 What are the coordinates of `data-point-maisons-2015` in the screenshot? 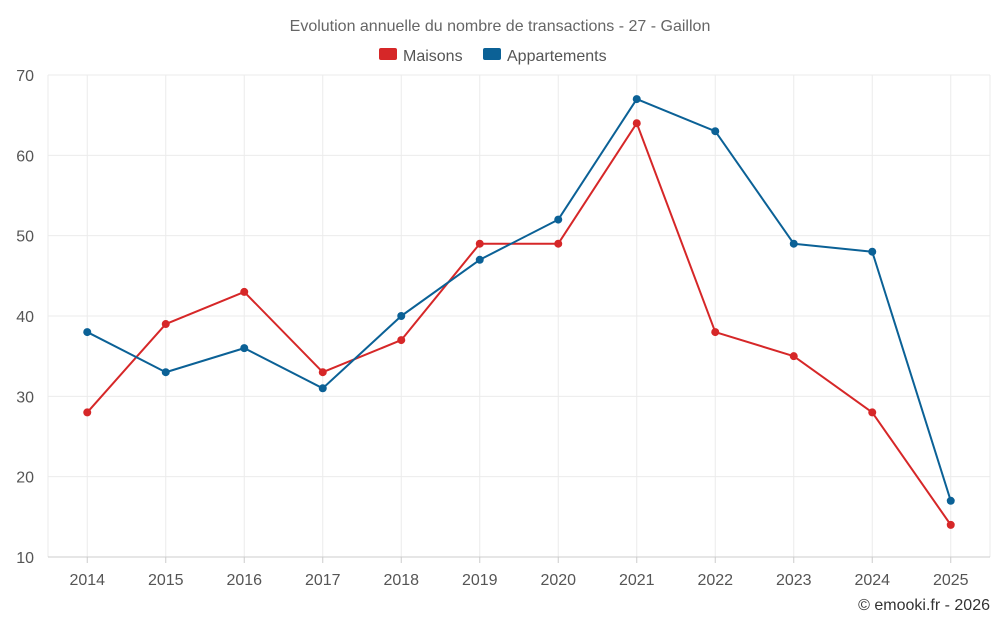 It's located at (165, 324).